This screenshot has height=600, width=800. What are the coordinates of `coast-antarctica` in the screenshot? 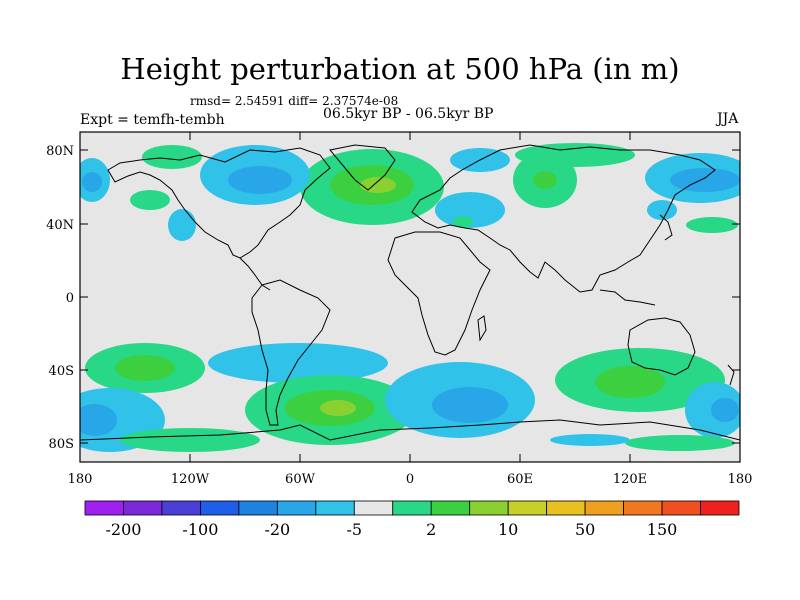 It's located at (410, 430).